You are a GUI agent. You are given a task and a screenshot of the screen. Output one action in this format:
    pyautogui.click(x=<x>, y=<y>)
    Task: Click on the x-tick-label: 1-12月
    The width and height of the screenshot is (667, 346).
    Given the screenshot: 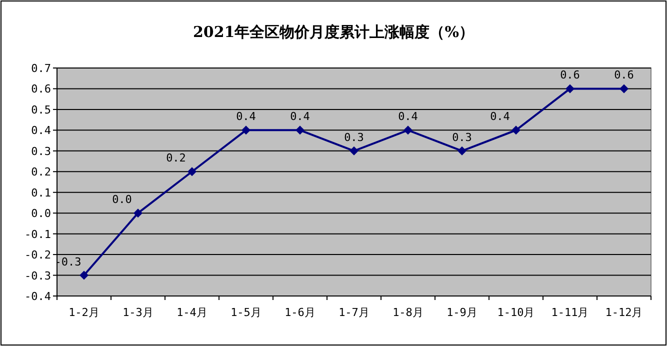 What is the action you would take?
    pyautogui.click(x=624, y=312)
    